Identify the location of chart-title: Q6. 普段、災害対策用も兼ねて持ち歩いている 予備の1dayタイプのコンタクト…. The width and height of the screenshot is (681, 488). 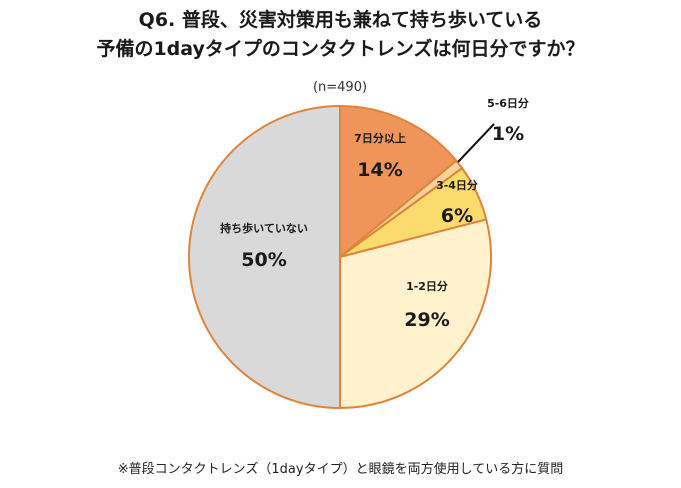
(340, 35).